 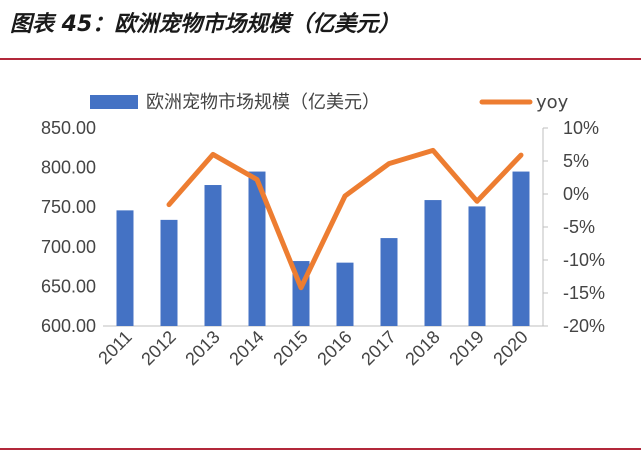 I want to click on left-y-tick-label: 800.00, so click(x=68, y=168).